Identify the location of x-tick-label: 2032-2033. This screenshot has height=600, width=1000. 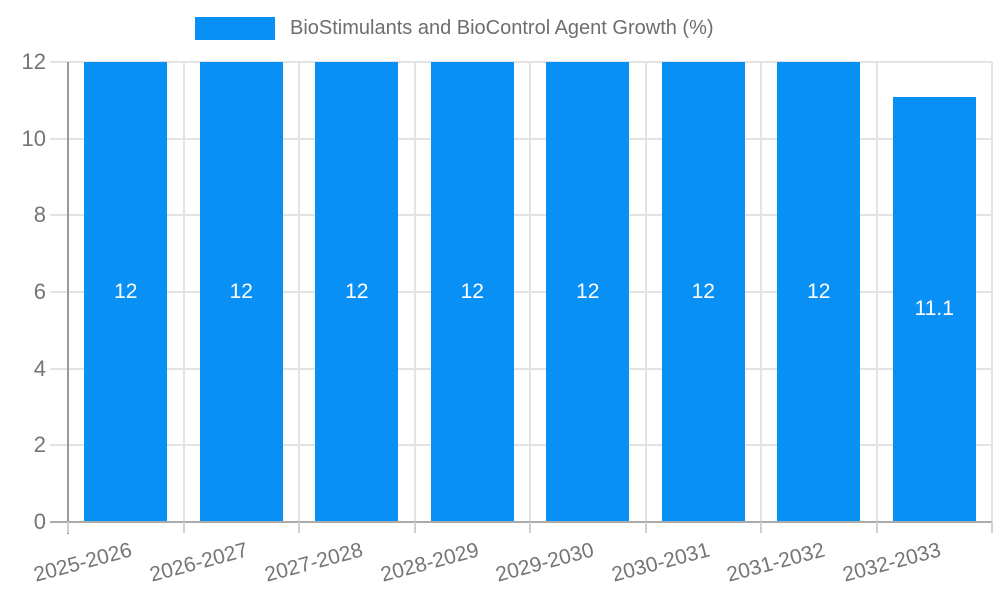
(892, 562).